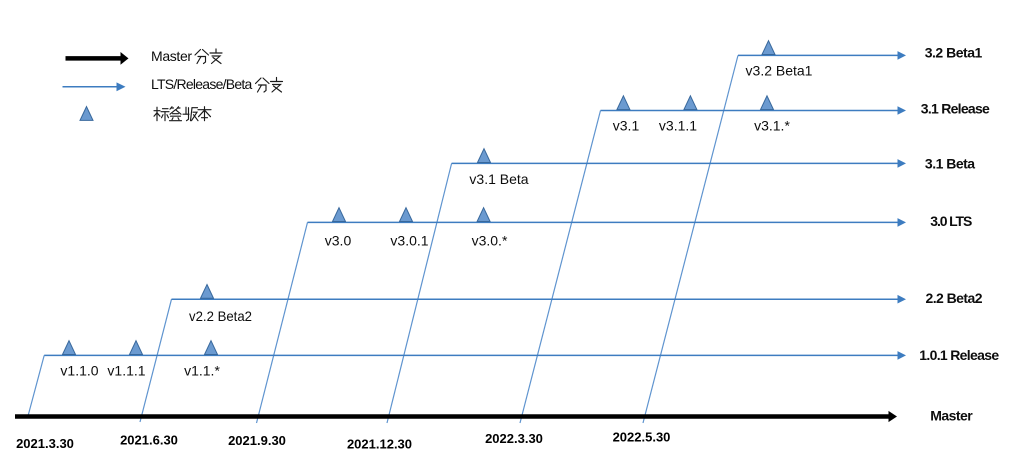 The width and height of the screenshot is (1017, 471). Describe the element at coordinates (220, 316) in the screenshot. I see `svg-text: v2.2 Beta2` at that location.